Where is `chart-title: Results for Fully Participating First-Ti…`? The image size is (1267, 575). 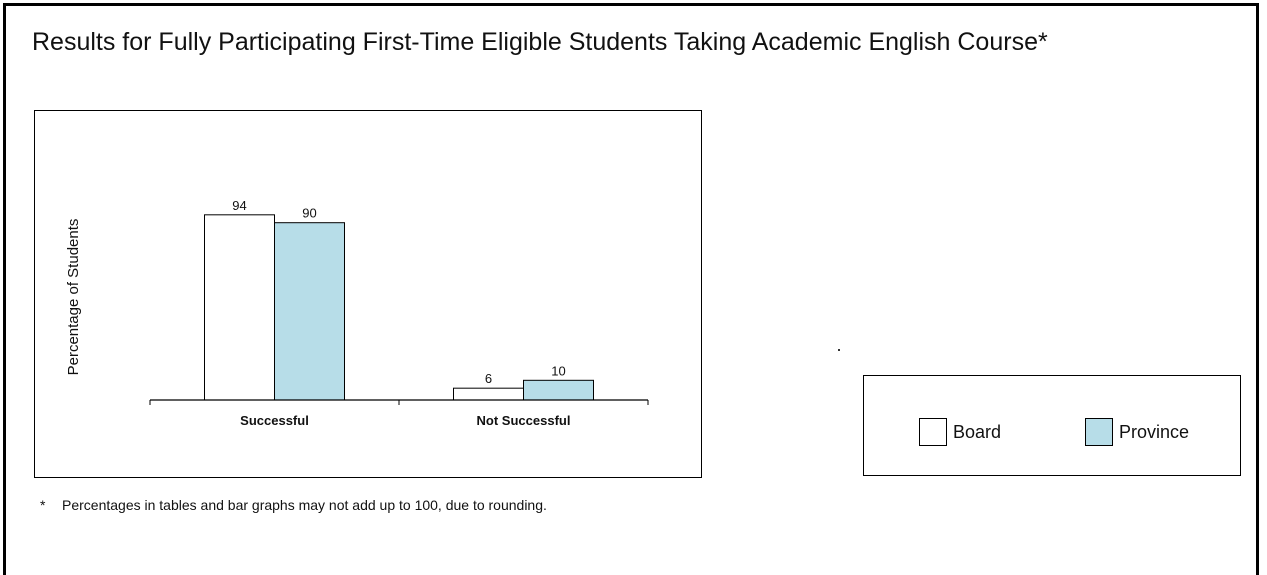 chart-title: Results for Fully Participating First-Ti… is located at coordinates (540, 42).